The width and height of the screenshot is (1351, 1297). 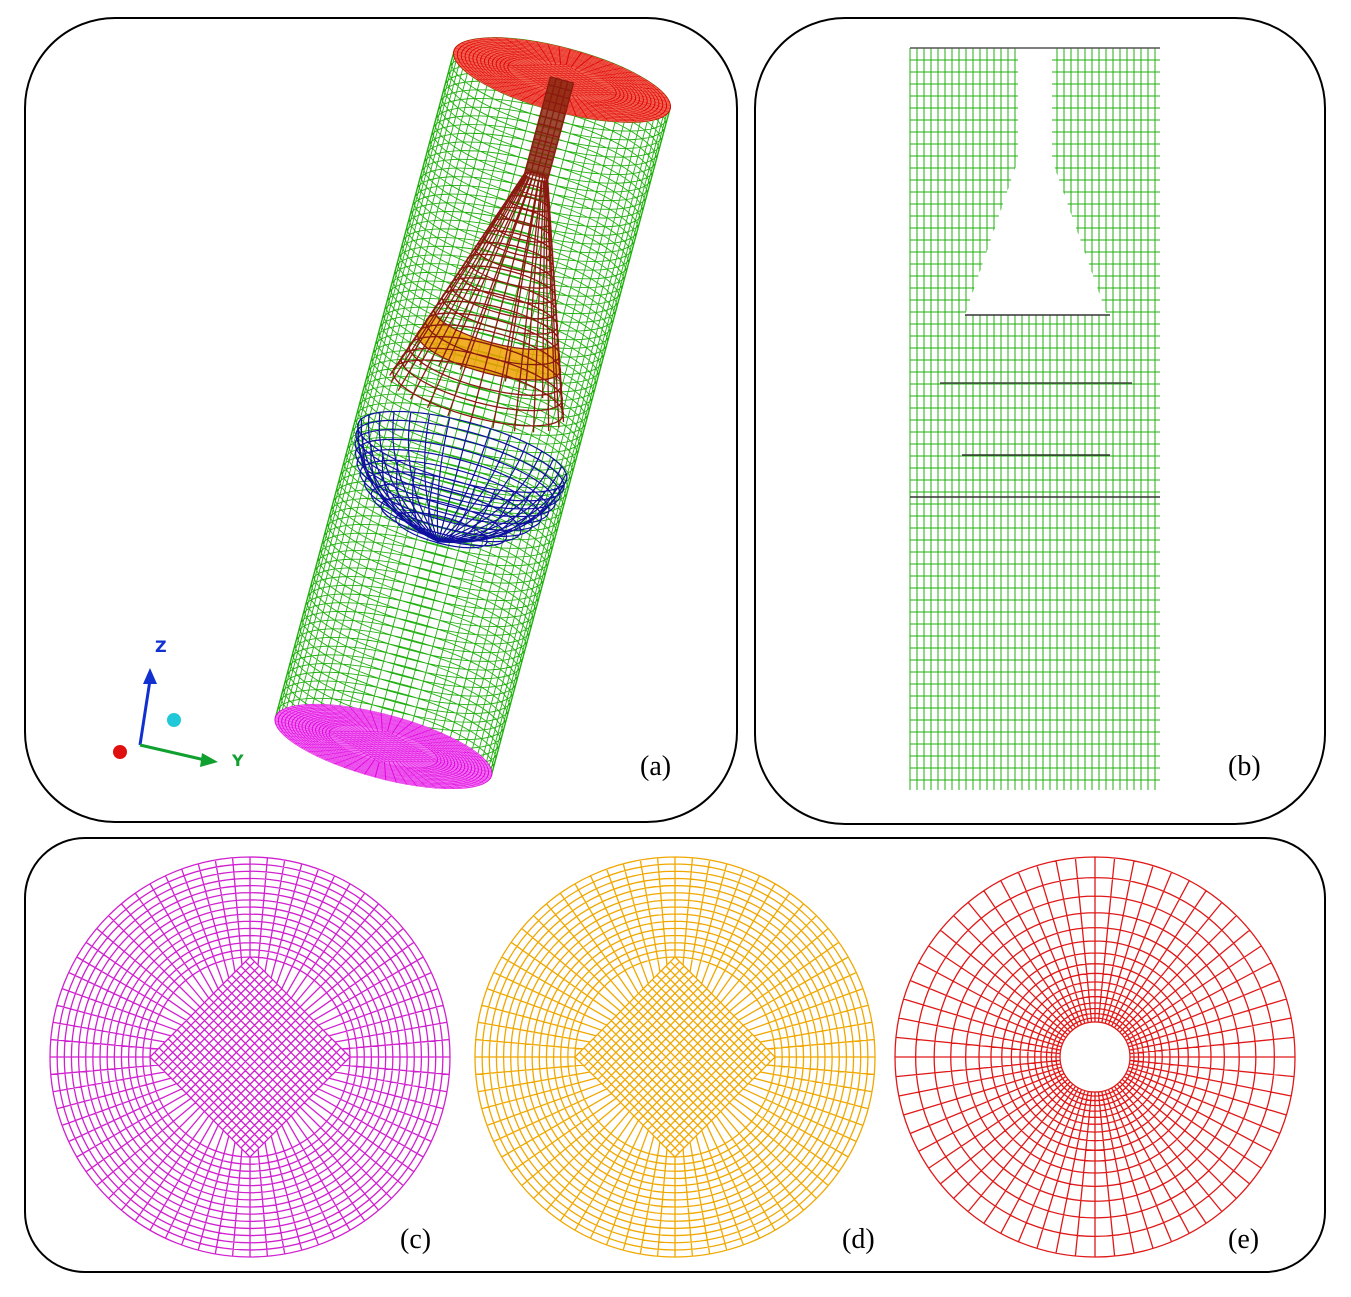 What do you see at coordinates (174, 720) in the screenshot?
I see `origin-dot` at bounding box center [174, 720].